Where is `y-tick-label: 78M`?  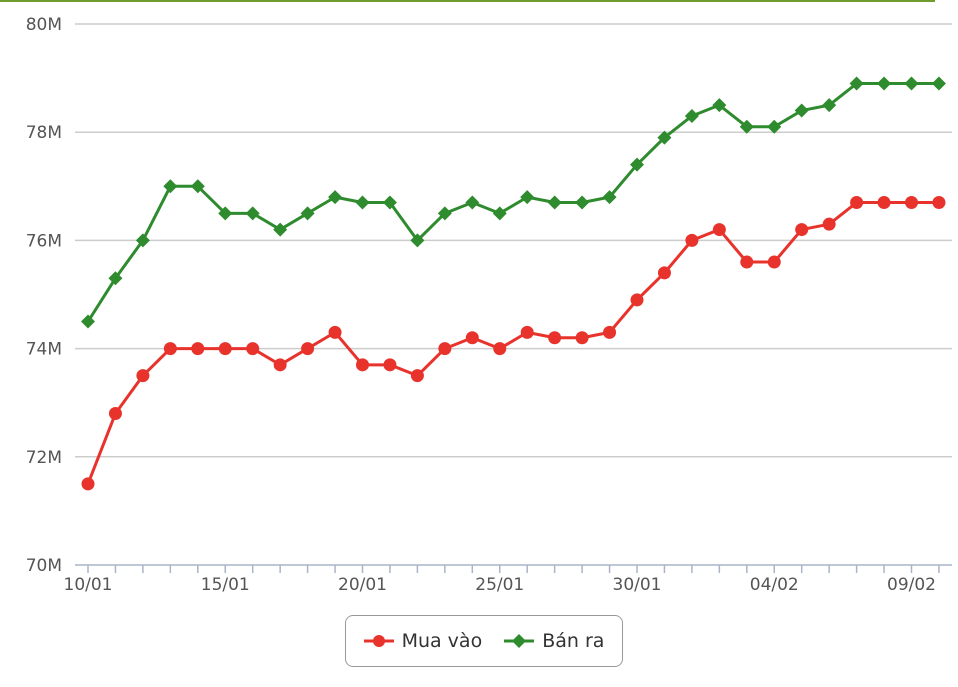
y-tick-label: 78M is located at coordinates (44, 133).